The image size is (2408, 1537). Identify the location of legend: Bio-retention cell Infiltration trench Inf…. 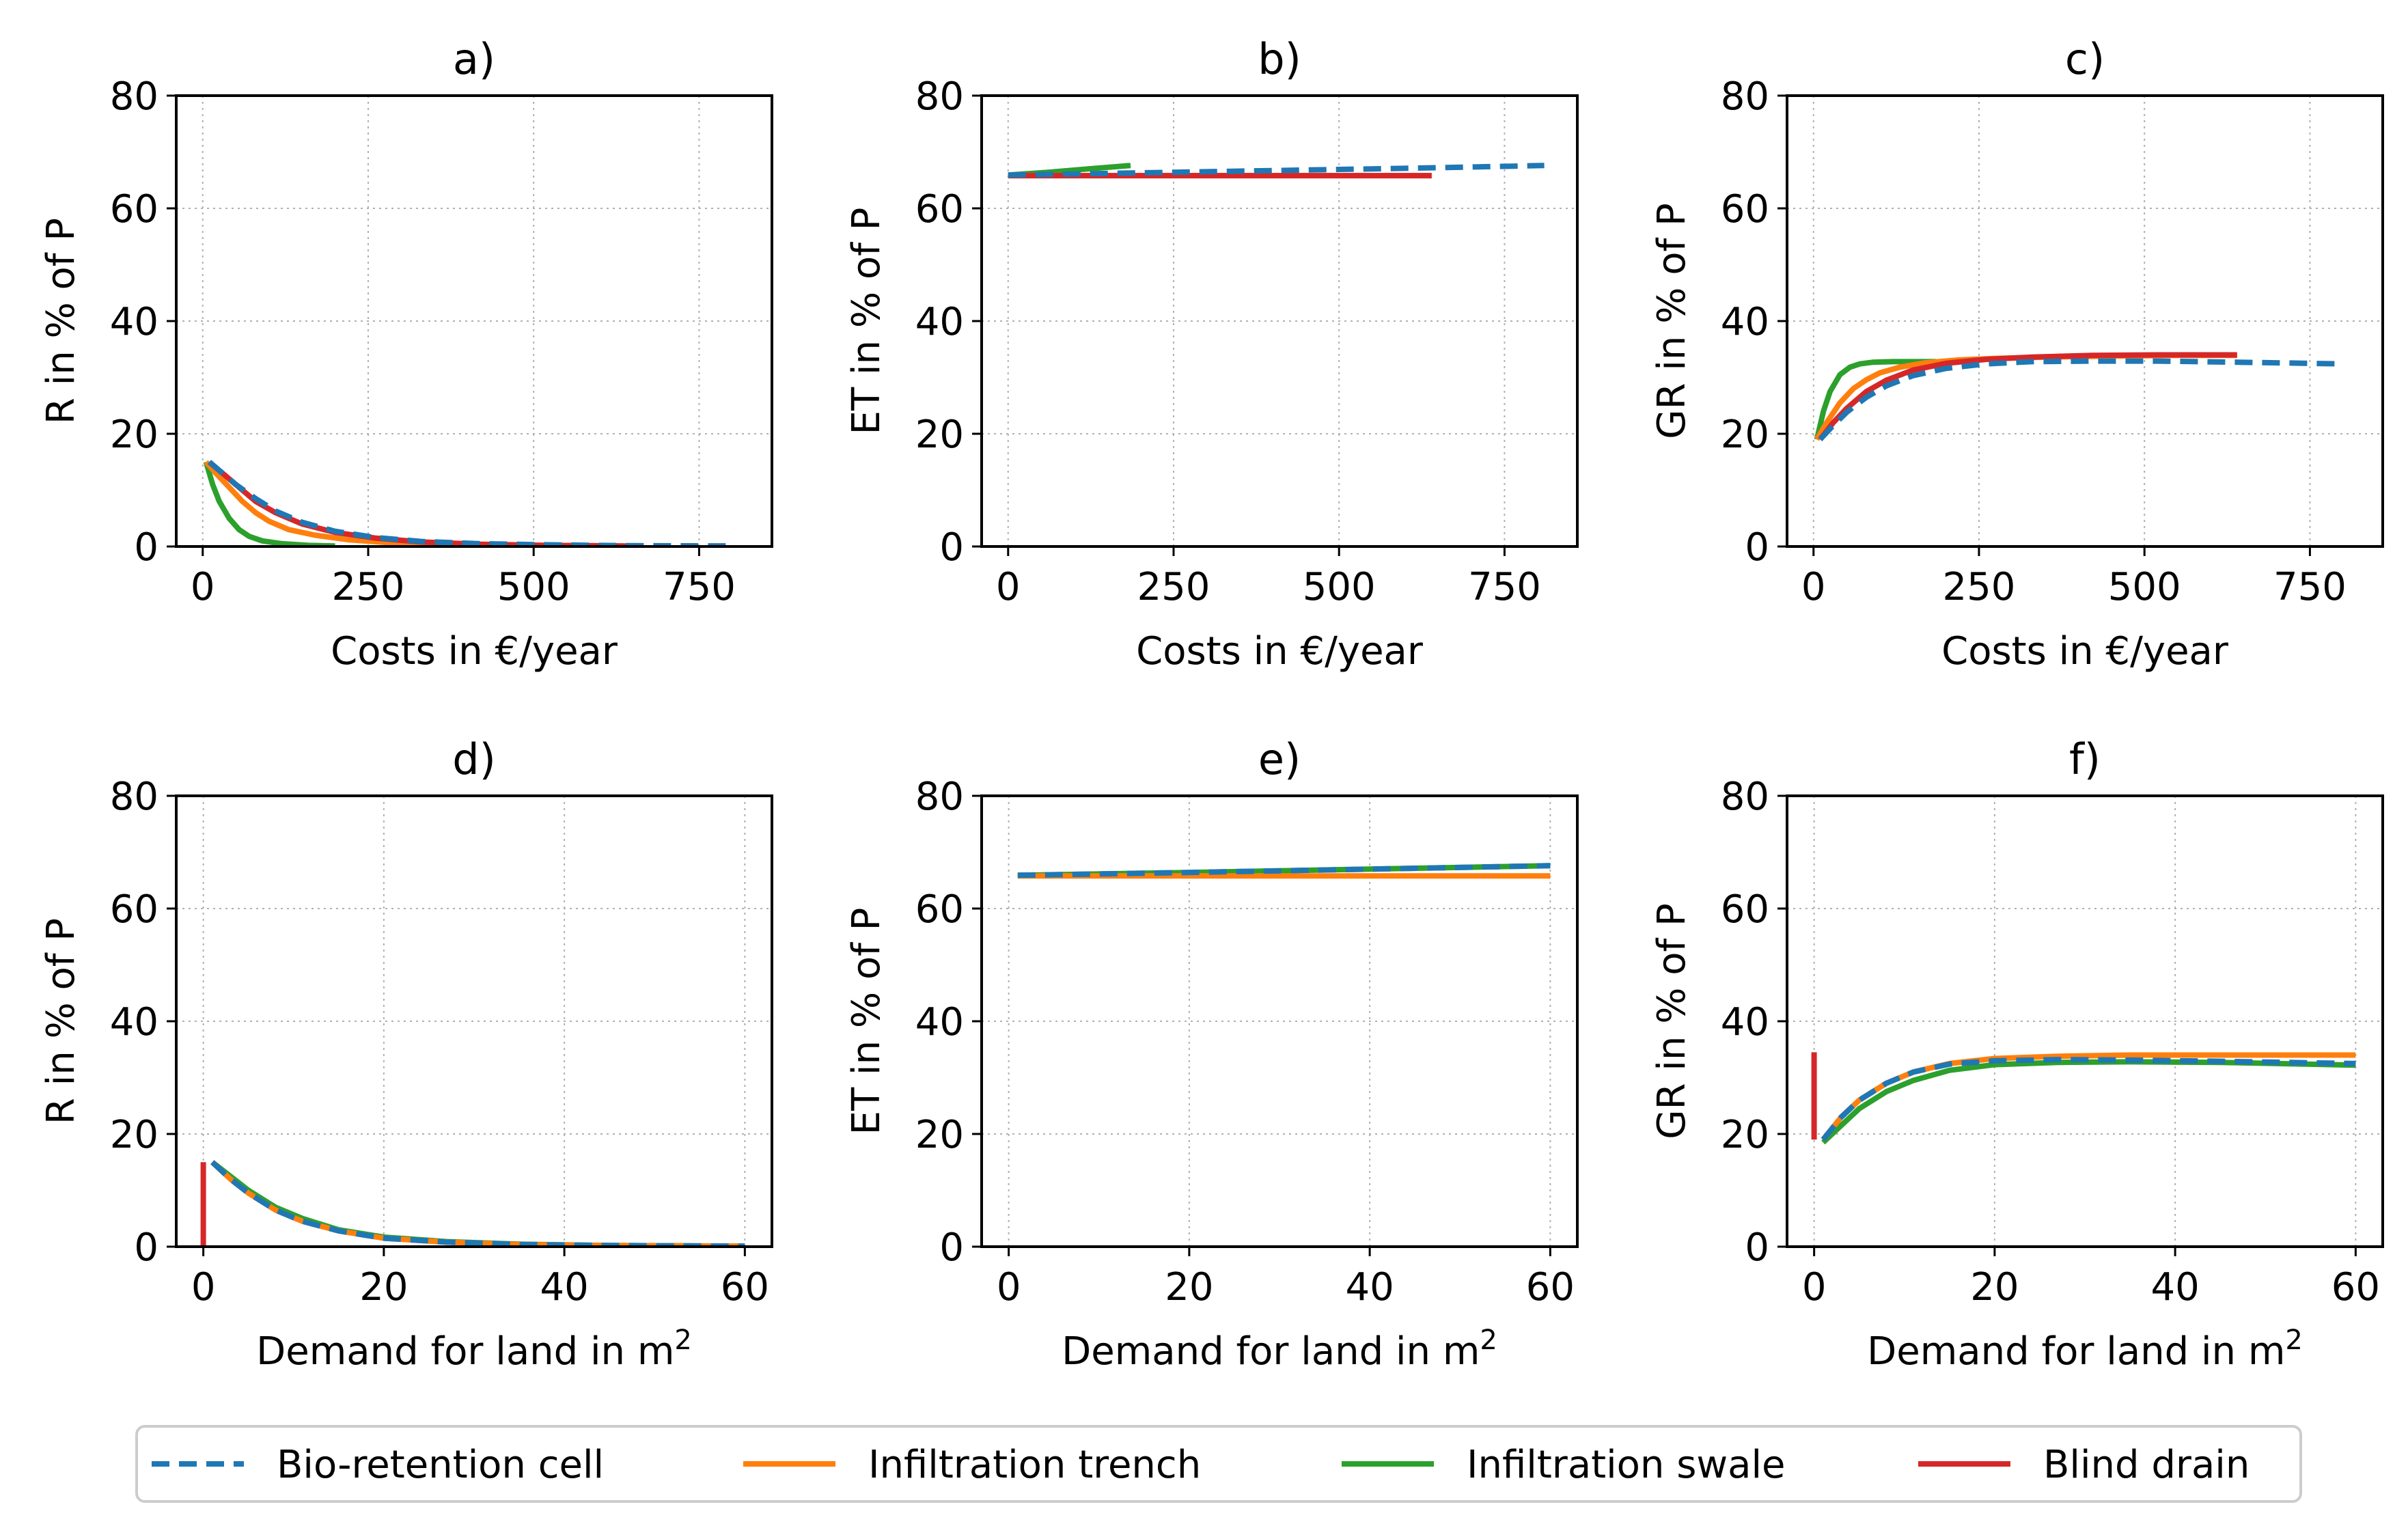
(1218, 1464).